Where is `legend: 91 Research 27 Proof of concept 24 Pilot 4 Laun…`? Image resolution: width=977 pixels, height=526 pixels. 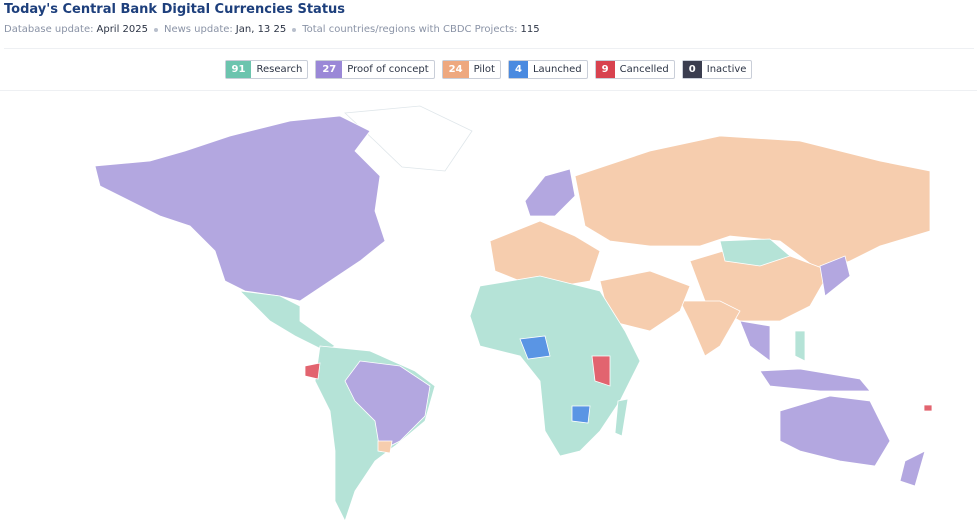 legend: 91 Research 27 Proof of concept 24 Pilot 4 Laun… is located at coordinates (488, 69).